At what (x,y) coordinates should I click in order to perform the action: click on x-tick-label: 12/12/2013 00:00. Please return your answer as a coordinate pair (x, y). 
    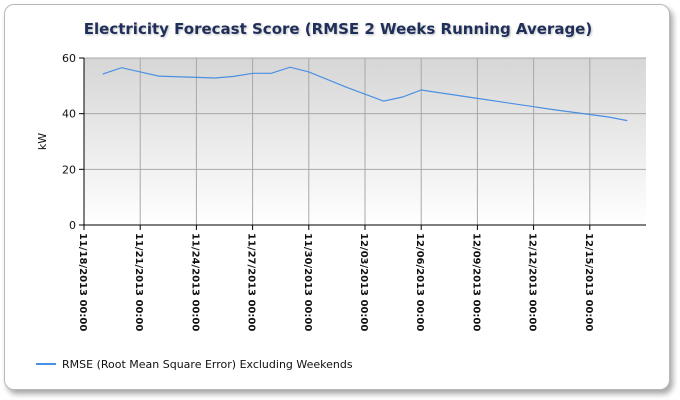
    Looking at the image, I should click on (532, 282).